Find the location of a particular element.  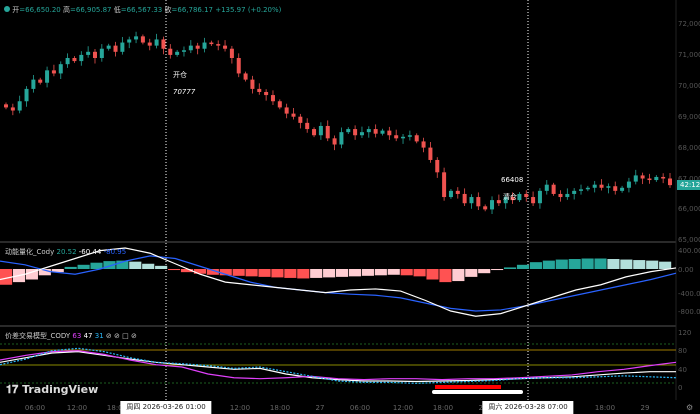

settings-gear-icon: ⚙ is located at coordinates (690, 407).